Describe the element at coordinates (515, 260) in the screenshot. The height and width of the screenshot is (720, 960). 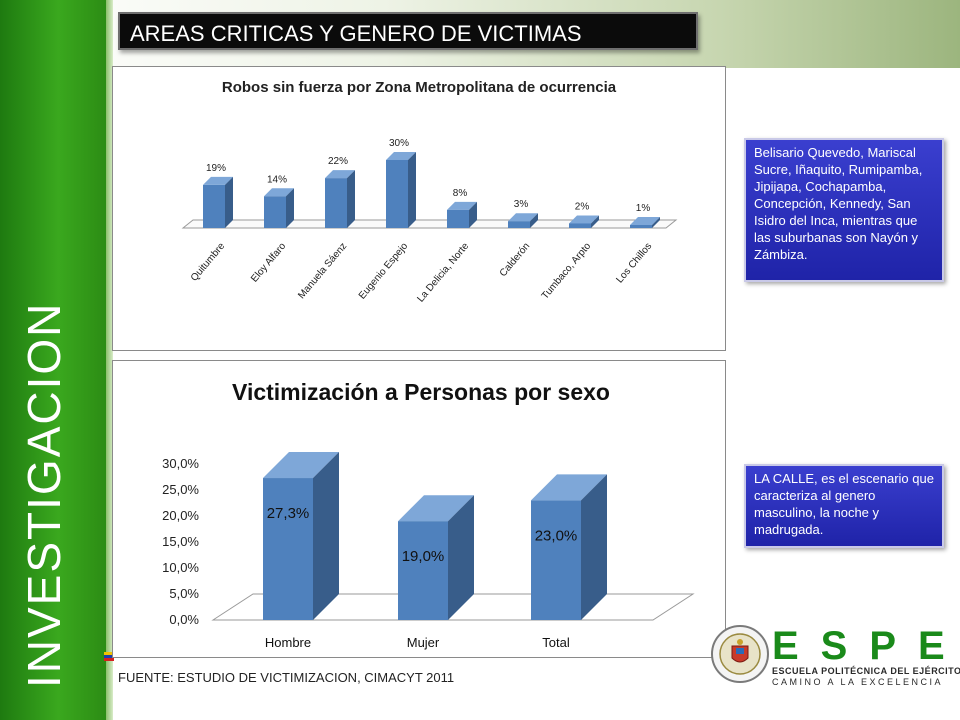
I see `chart1-category-label: Calderón` at that location.